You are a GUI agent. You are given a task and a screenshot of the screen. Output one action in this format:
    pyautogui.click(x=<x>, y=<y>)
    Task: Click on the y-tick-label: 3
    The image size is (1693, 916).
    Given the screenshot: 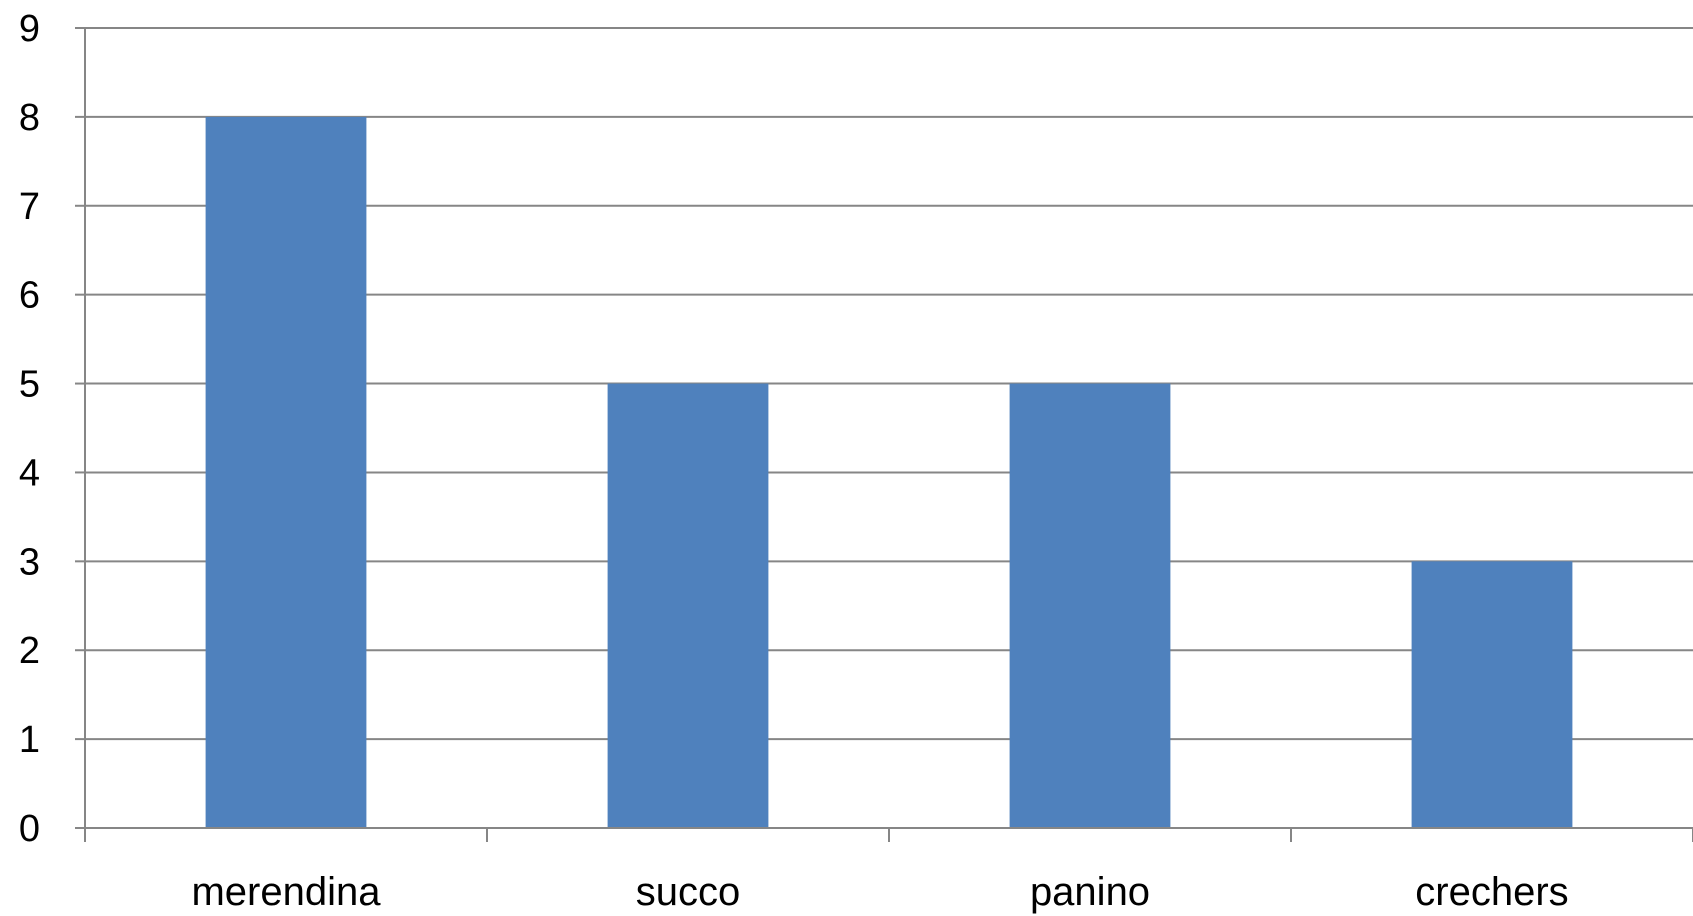 What is the action you would take?
    pyautogui.click(x=29, y=562)
    